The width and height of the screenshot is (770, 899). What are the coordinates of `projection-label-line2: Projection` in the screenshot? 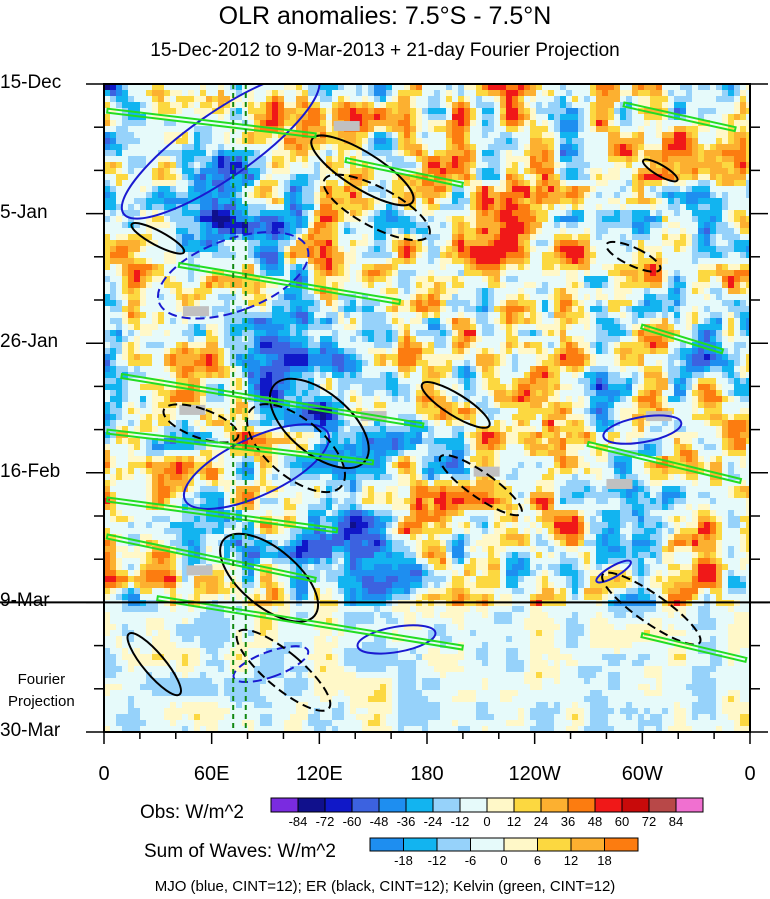 It's located at (41, 701).